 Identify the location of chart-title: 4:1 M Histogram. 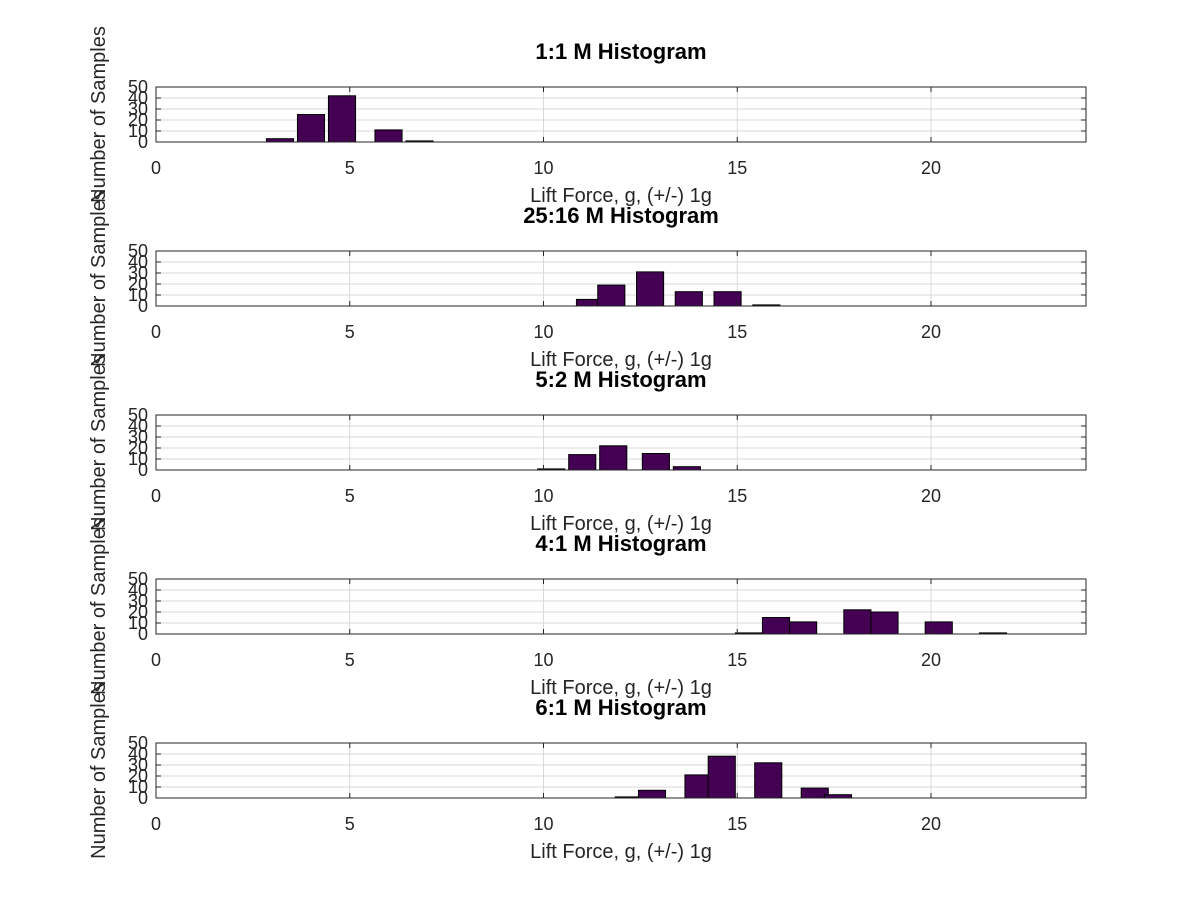
(620, 543).